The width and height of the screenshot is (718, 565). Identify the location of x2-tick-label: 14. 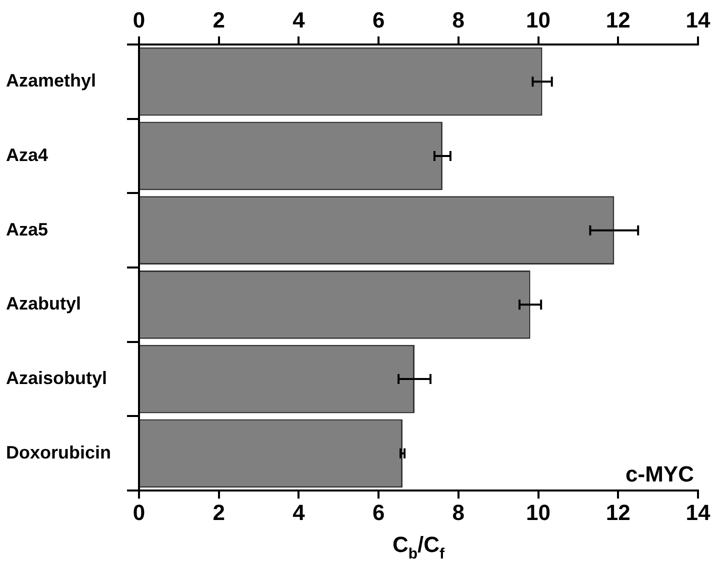
(698, 19).